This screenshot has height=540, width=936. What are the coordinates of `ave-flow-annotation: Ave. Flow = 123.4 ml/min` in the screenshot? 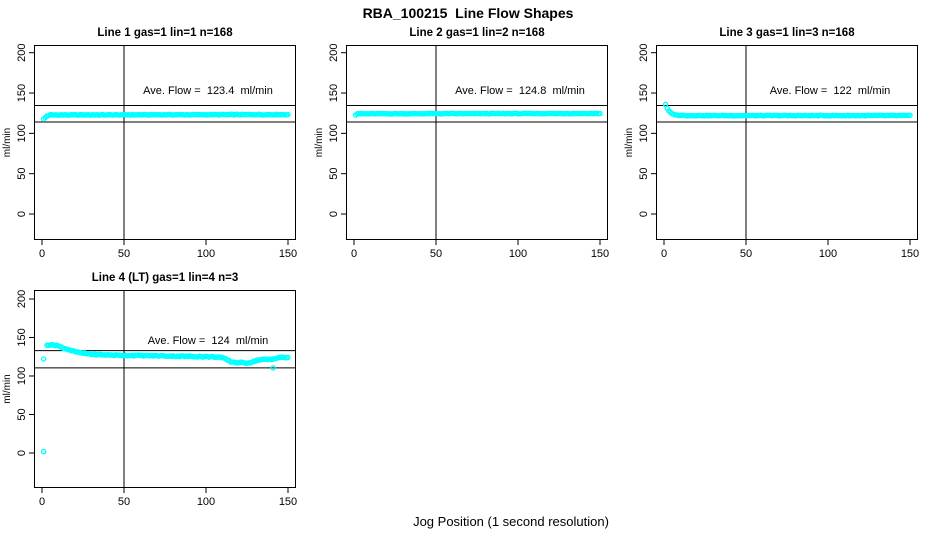 It's located at (208, 91).